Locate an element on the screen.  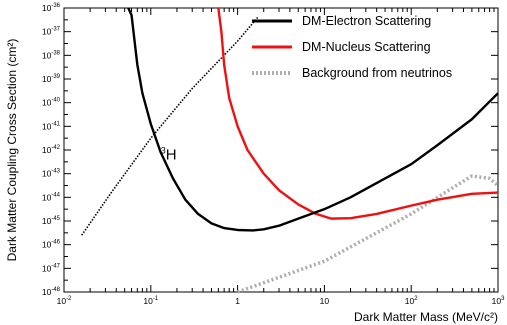
y-tick-label: 10-41 is located at coordinates (51, 126).